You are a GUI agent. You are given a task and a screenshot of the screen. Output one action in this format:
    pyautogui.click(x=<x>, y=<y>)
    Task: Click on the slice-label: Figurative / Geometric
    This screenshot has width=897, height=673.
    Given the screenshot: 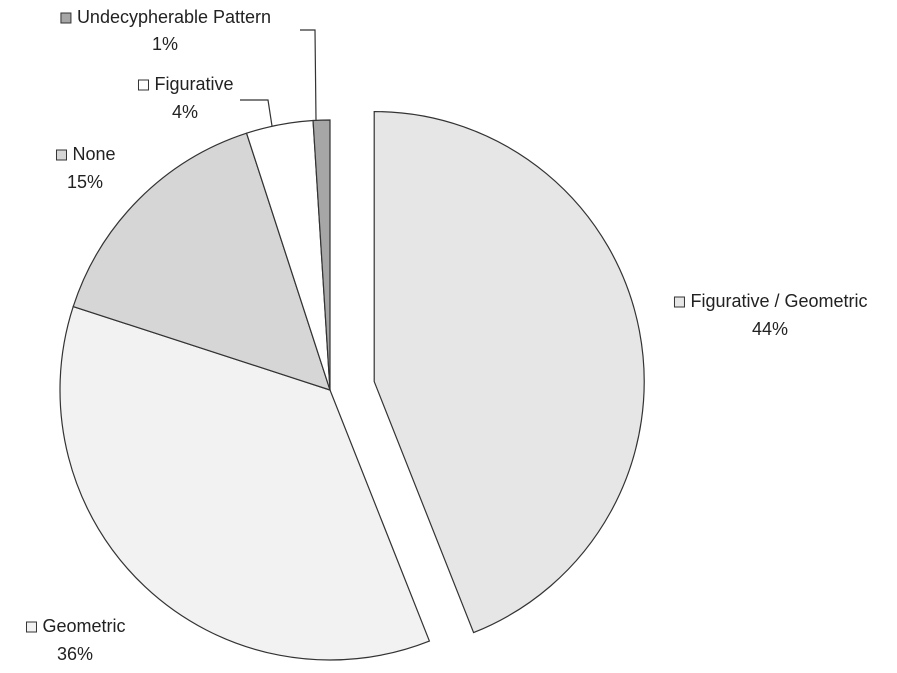 What is the action you would take?
    pyautogui.click(x=778, y=301)
    